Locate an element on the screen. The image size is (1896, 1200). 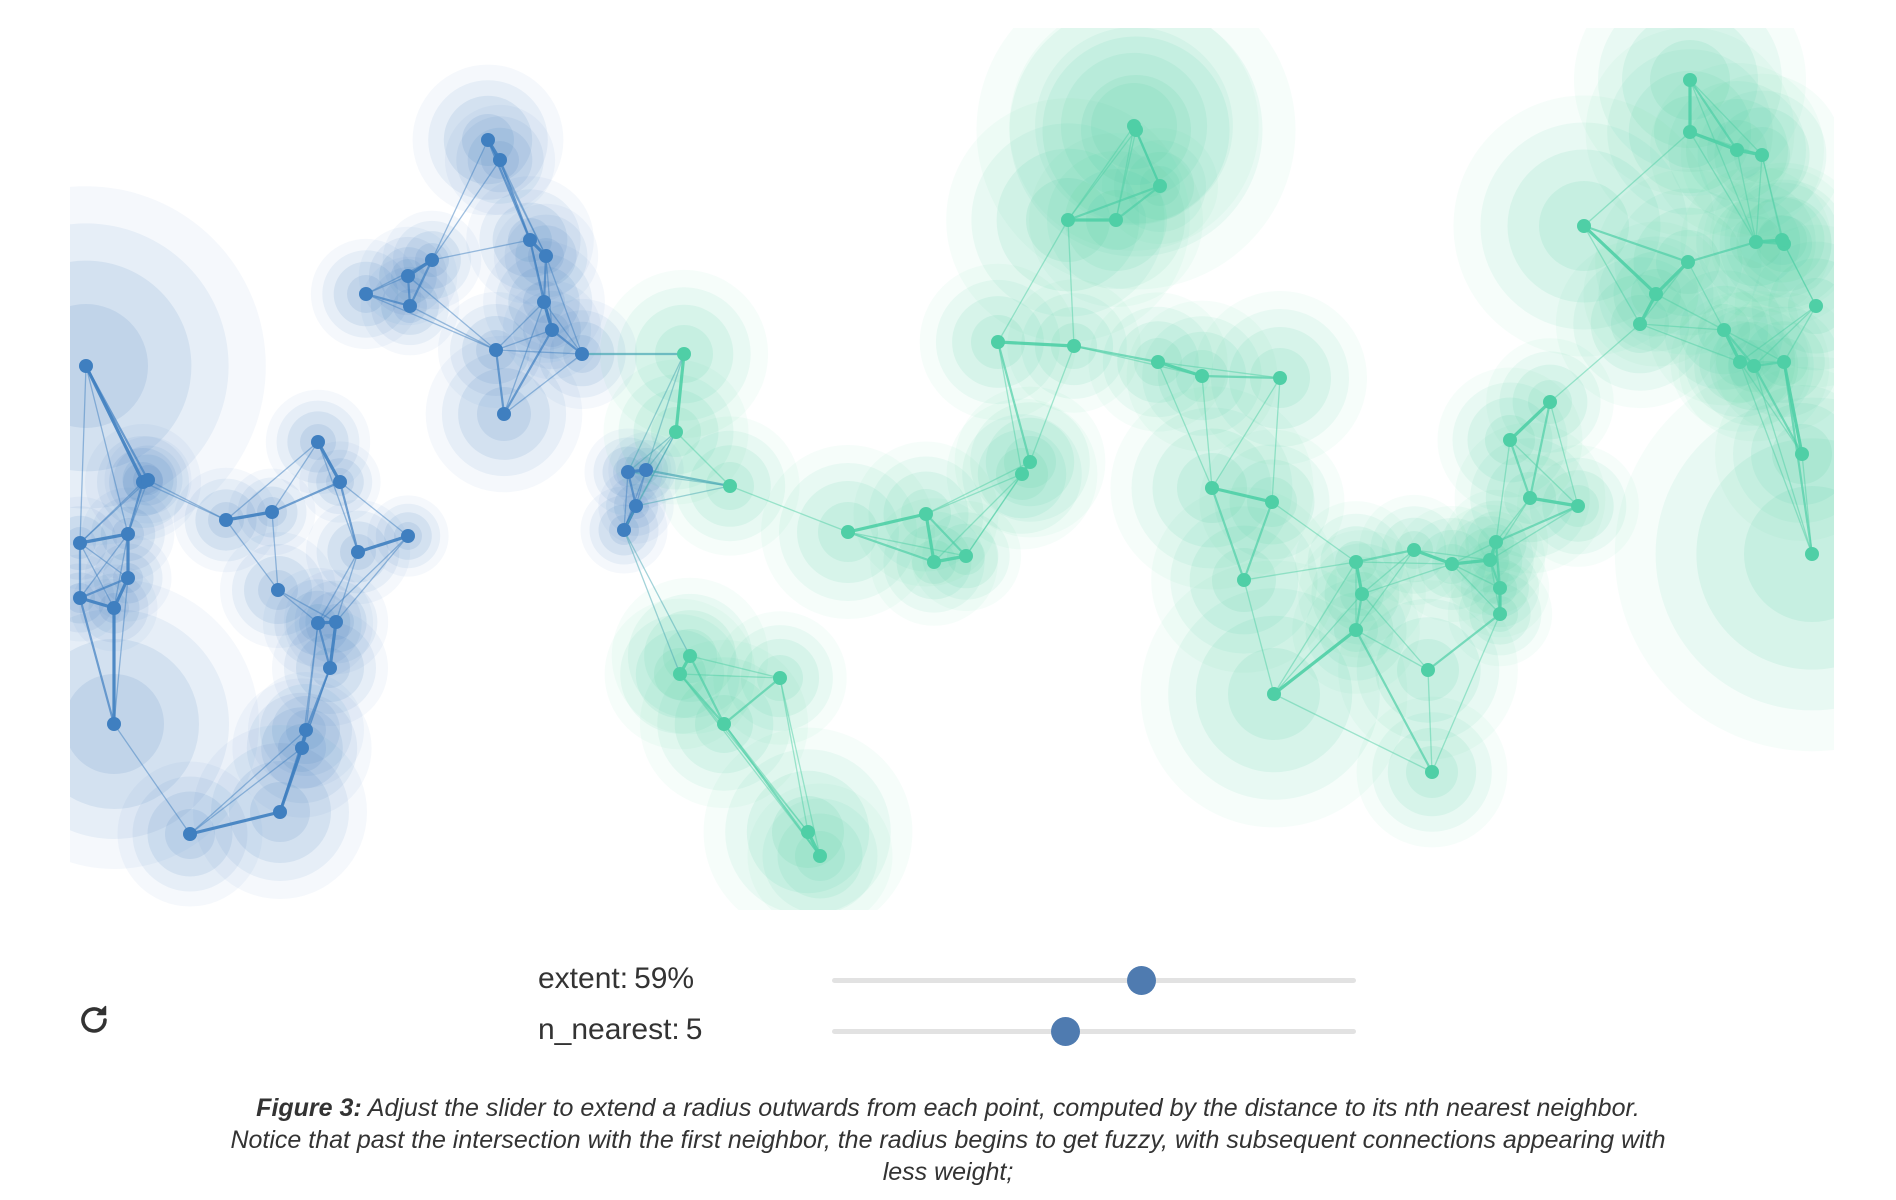
n-nearest-slider is located at coordinates (1094, 1031).